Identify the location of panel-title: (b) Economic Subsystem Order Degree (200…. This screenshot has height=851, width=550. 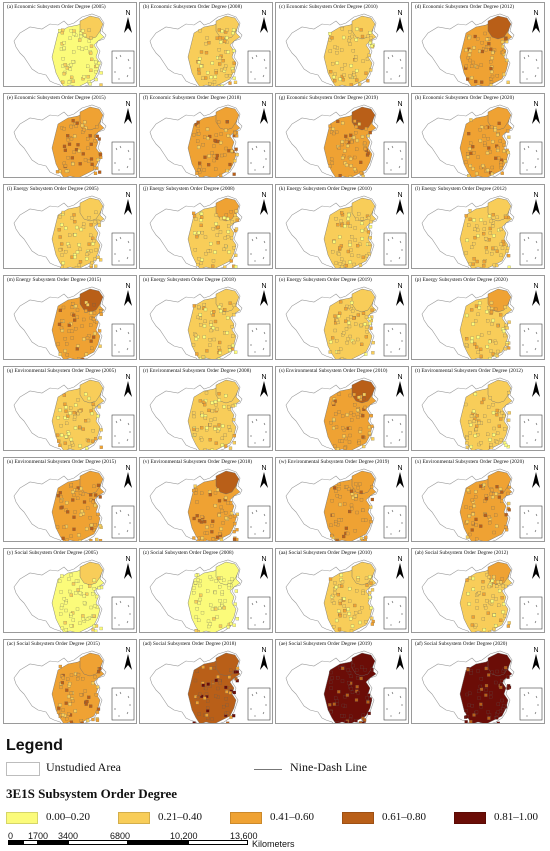
(192, 7).